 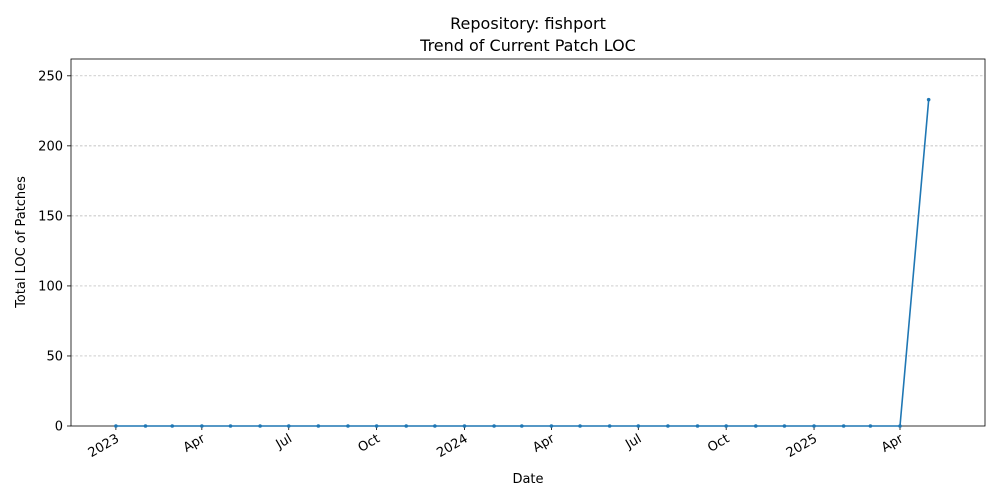 I want to click on y-tick-label: 200, so click(x=50, y=146).